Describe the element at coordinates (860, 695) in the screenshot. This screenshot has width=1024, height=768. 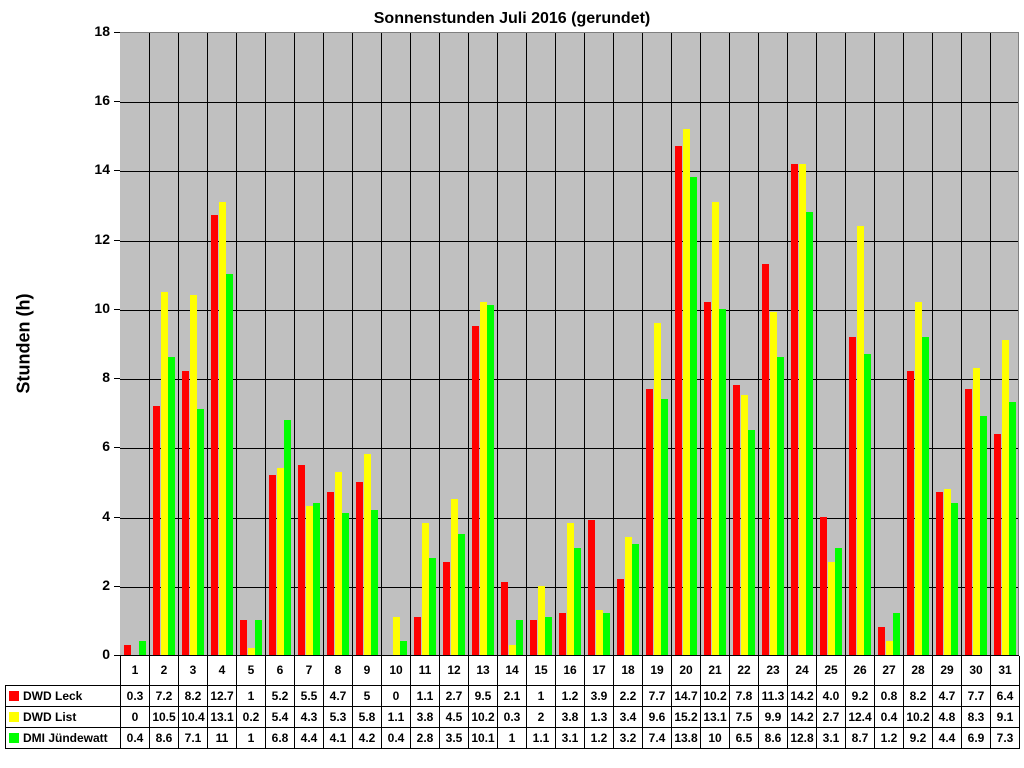
I see `table-cell: 9.2` at that location.